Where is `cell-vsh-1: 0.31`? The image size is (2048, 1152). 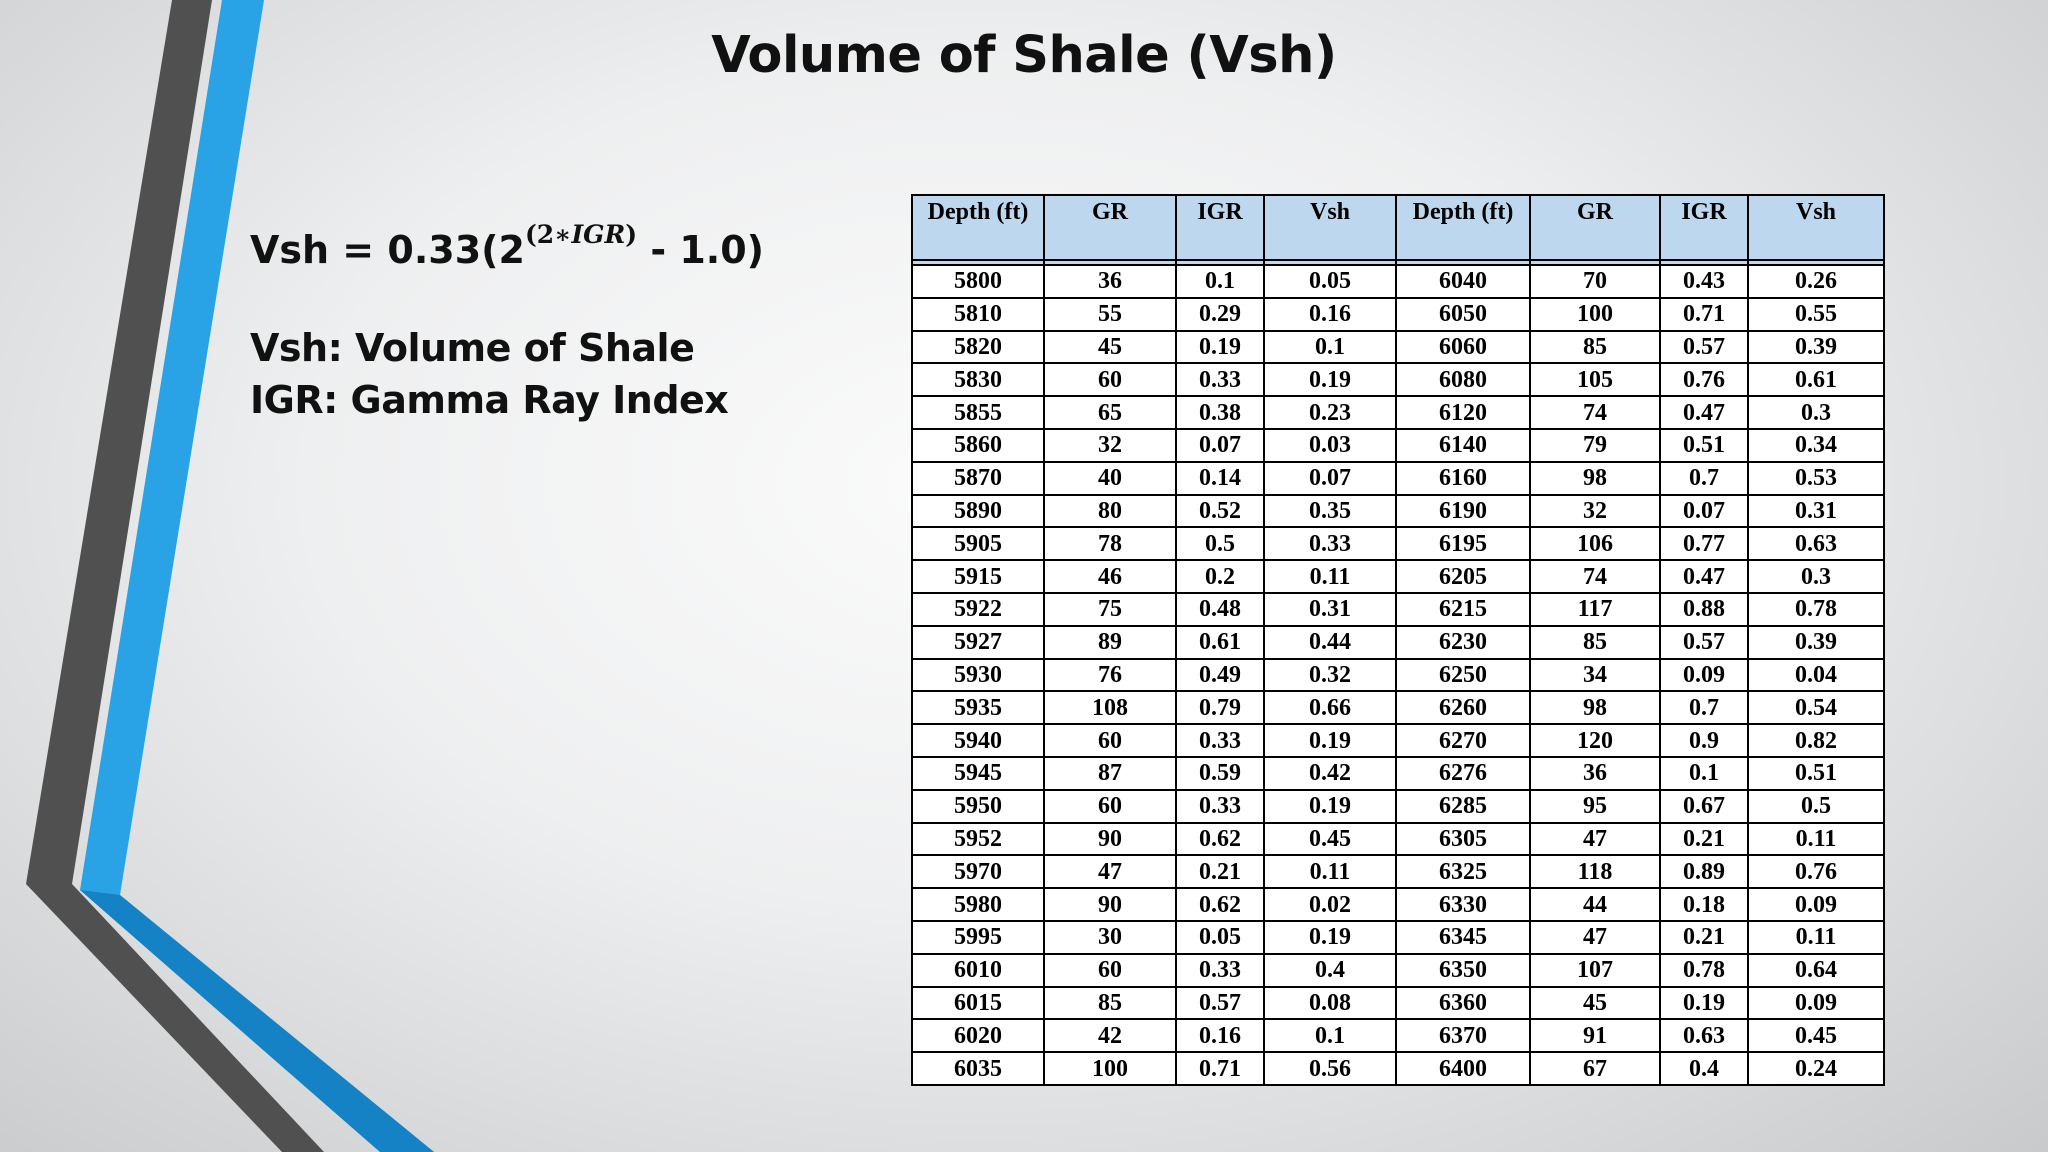
cell-vsh-1: 0.31 is located at coordinates (1330, 609).